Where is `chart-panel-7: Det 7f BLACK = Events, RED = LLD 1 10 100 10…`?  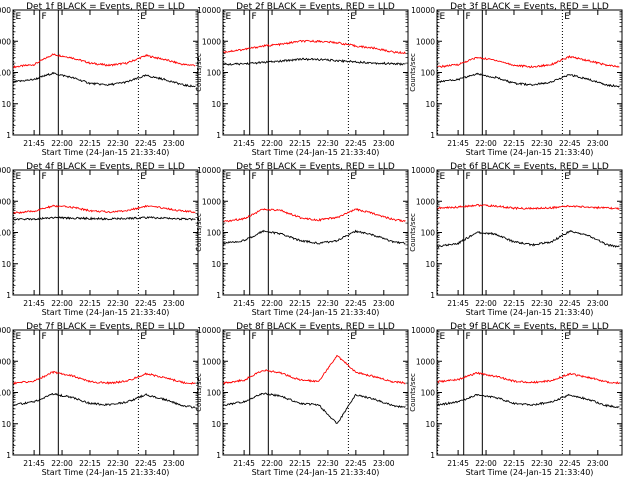 chart-panel-7: Det 7f BLACK = Events, RED = LLD 1 10 100 10… is located at coordinates (99, 399).